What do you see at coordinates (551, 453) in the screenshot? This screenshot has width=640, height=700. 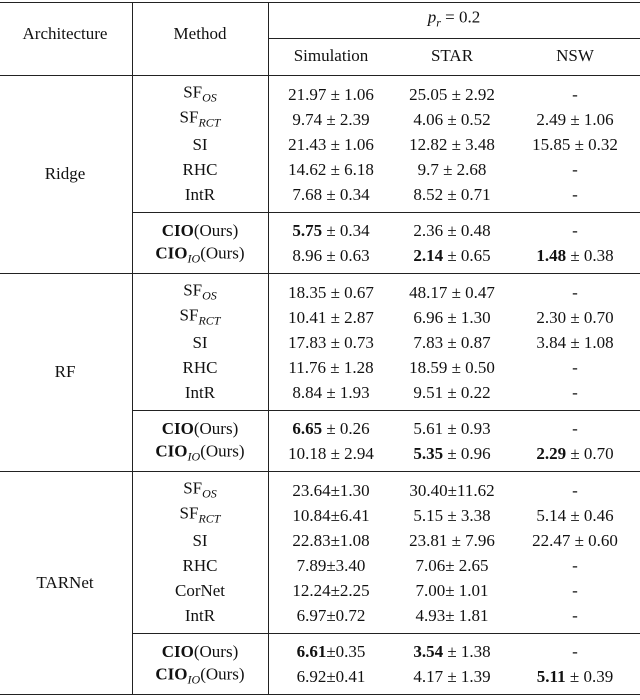 I see `text-segment: 2.29` at bounding box center [551, 453].